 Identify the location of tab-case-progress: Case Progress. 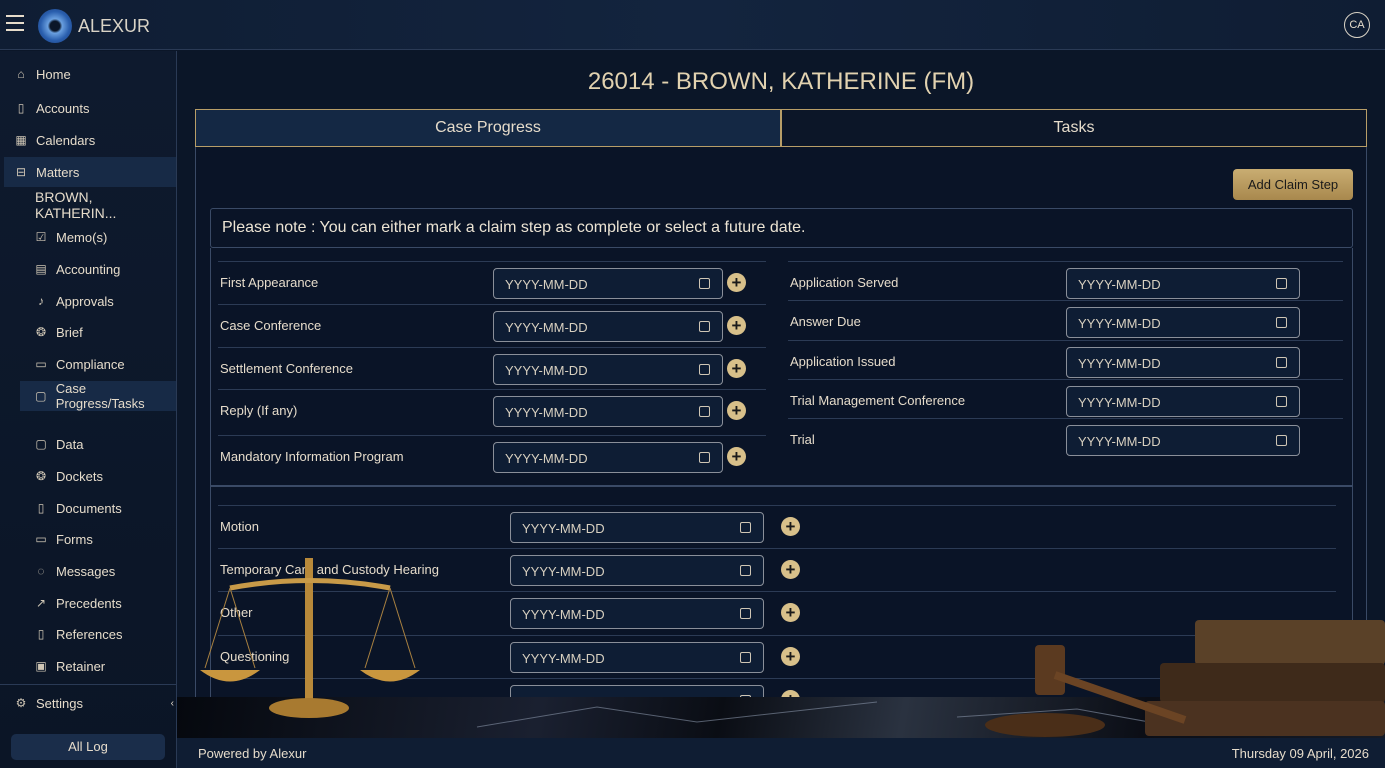
(488, 128).